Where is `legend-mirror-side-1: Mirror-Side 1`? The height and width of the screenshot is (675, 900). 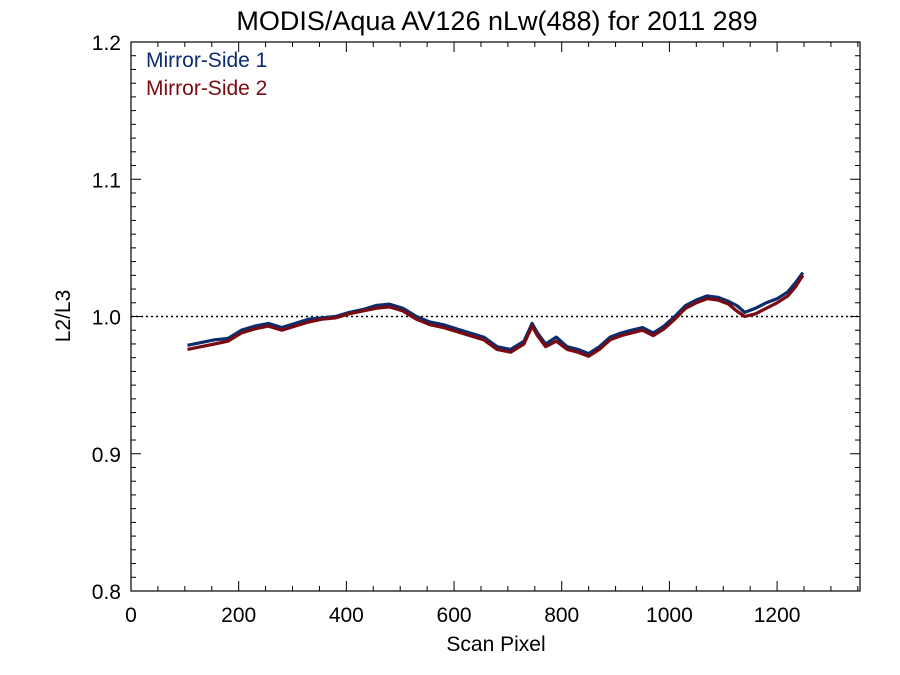
legend-mirror-side-1: Mirror-Side 1 is located at coordinates (206, 60).